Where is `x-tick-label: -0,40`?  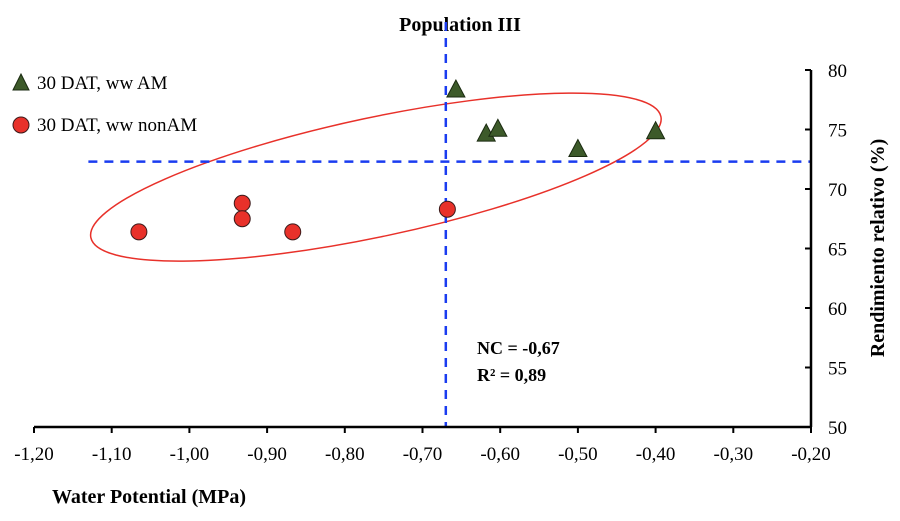 x-tick-label: -0,40 is located at coordinates (656, 454).